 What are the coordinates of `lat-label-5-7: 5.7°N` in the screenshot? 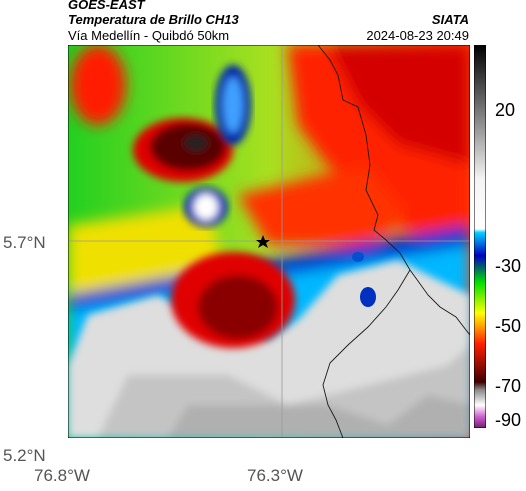 It's located at (24, 242).